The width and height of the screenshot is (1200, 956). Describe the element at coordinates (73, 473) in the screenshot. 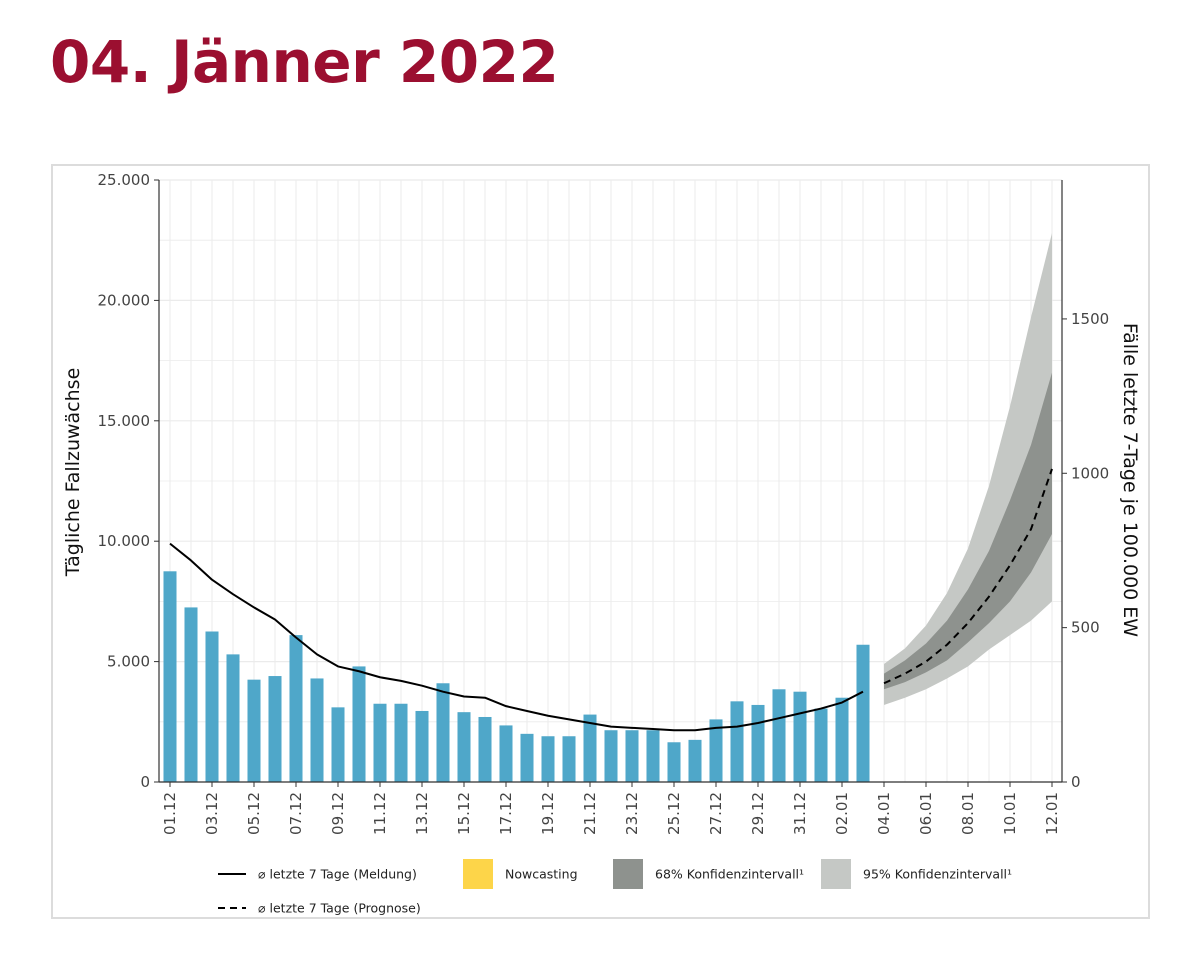

I see `y-axis-title: Tägliche Fallzuwächse` at that location.